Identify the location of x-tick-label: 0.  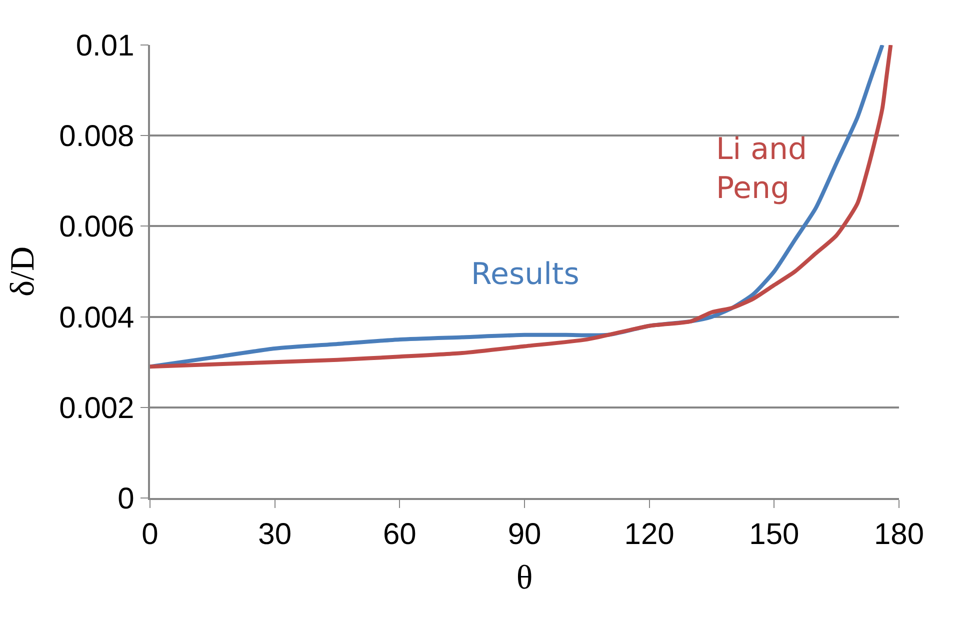
(150, 534).